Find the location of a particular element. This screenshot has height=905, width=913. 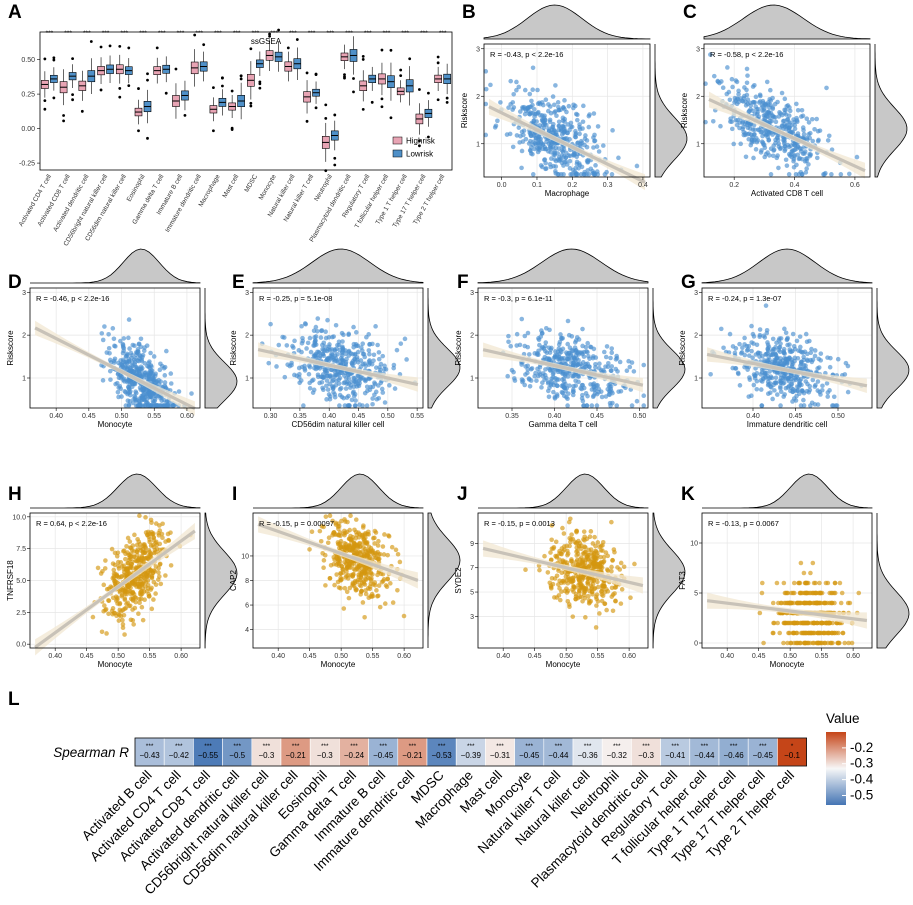

x-tick-label: 0.55 is located at coordinates (417, 416).